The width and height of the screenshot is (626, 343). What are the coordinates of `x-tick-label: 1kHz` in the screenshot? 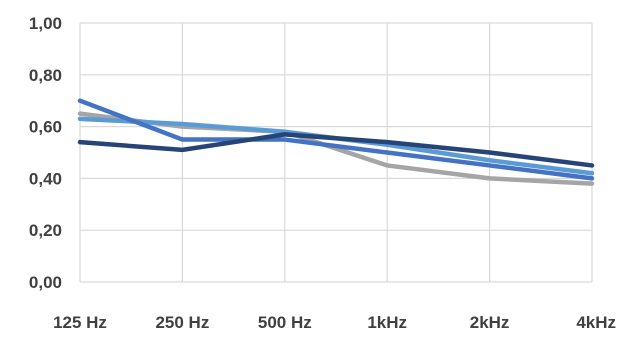 It's located at (387, 322).